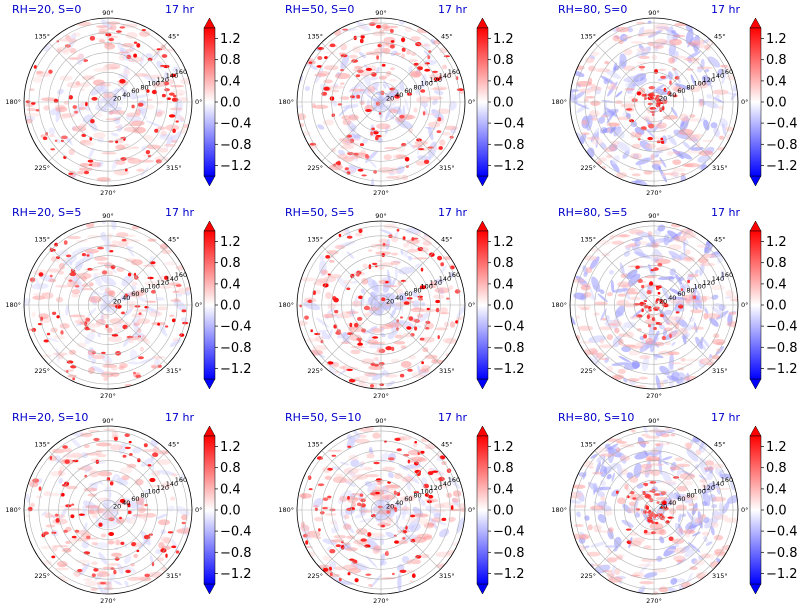  I want to click on panel-title: RH=50, S=5, so click(319, 212).